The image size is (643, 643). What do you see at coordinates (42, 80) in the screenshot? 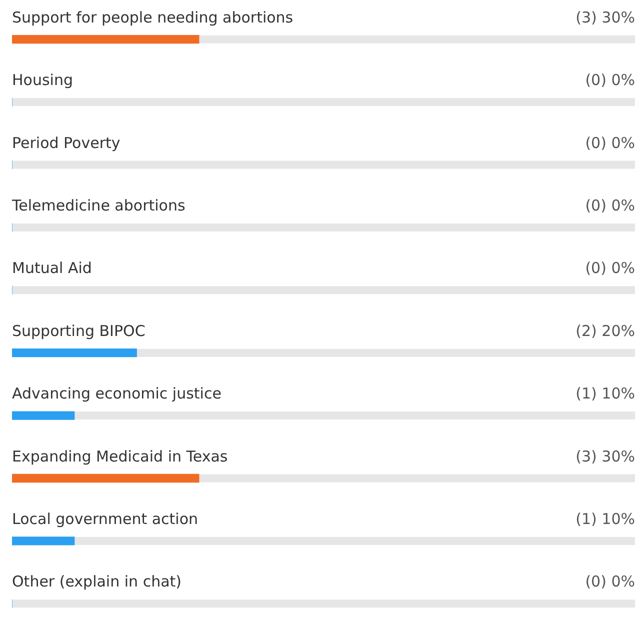
I see `y-tick-label: Housing` at bounding box center [42, 80].